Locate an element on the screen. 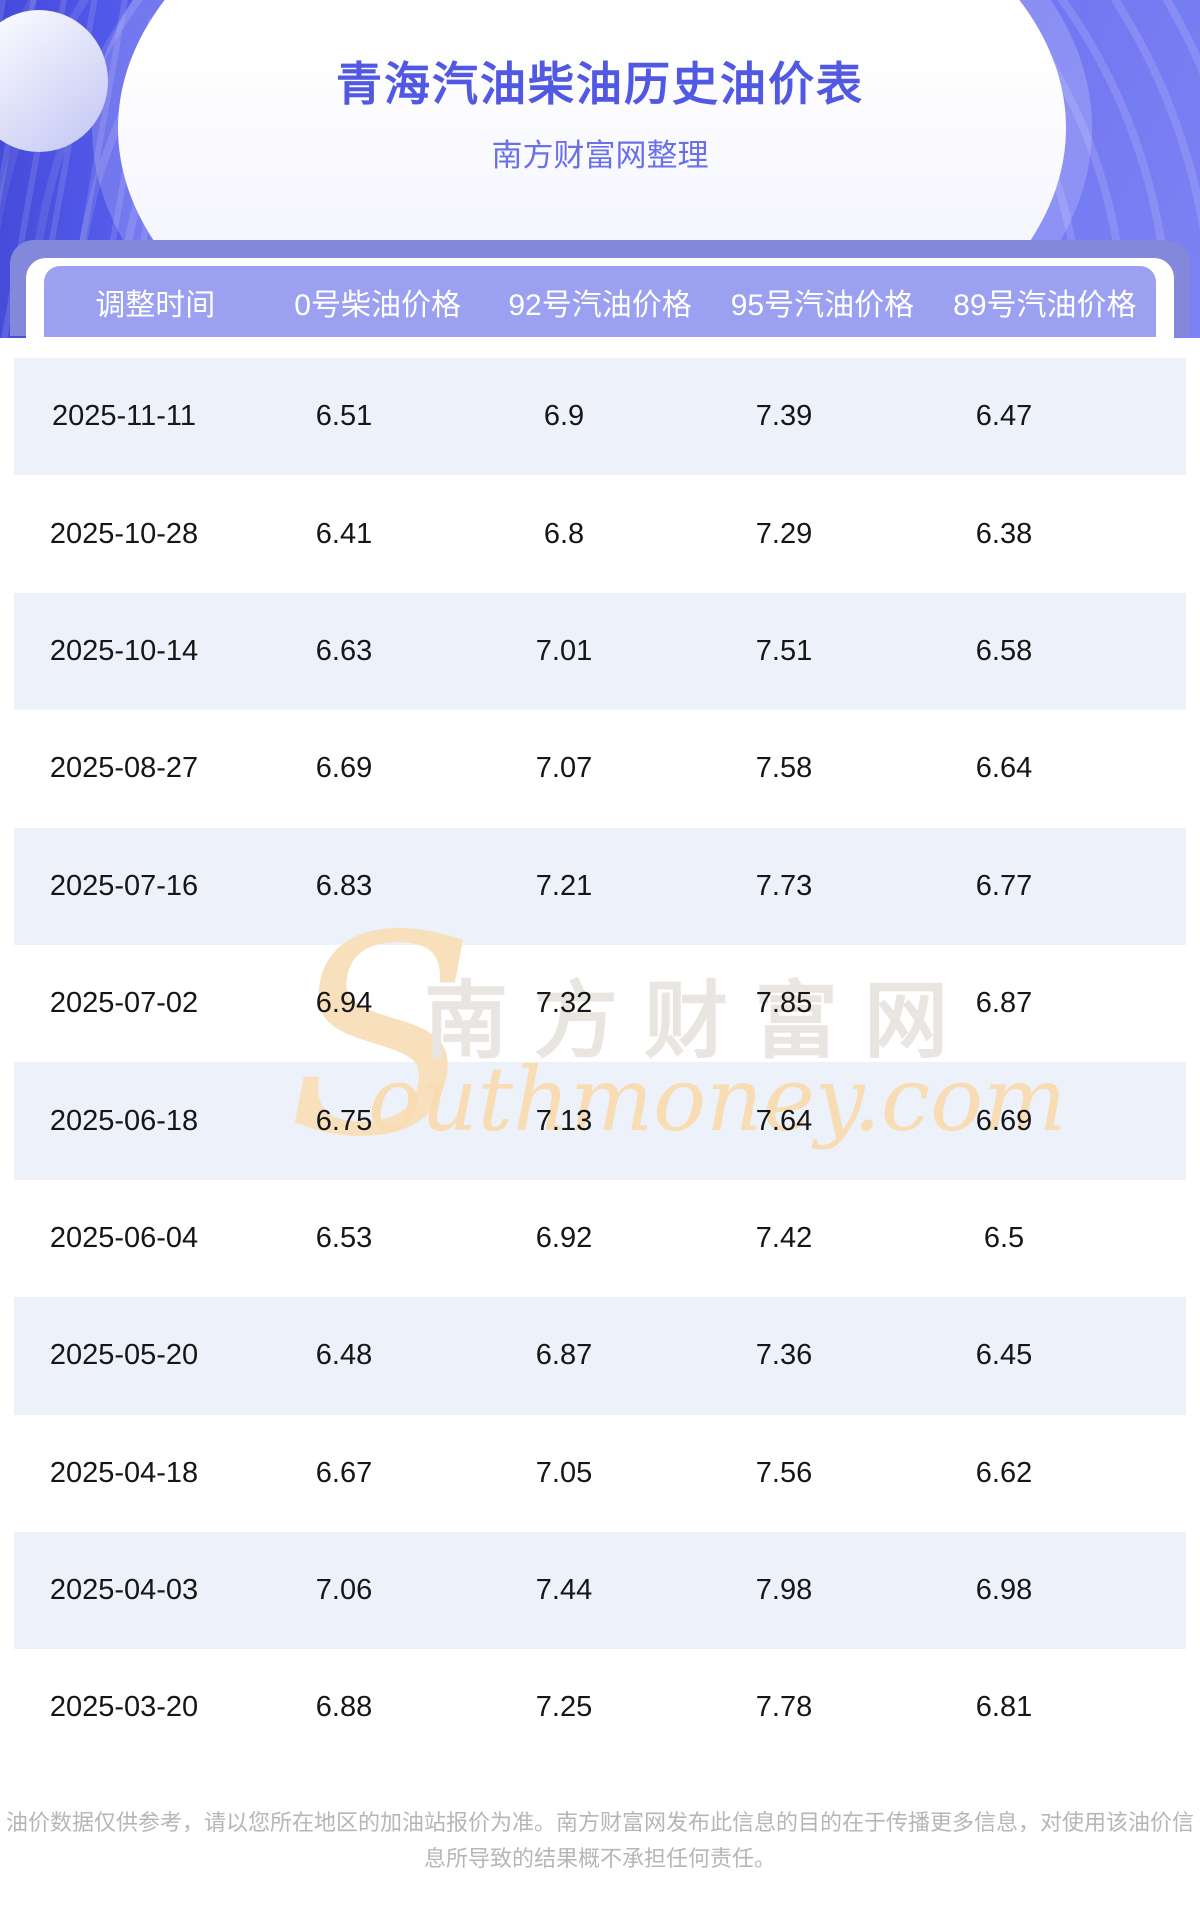 This screenshot has width=1200, height=1906. price-cell: 7.56 is located at coordinates (784, 1472).